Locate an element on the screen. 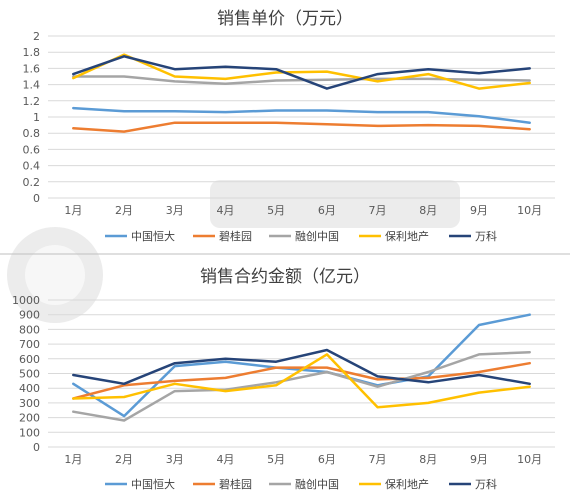  y-tick-label: 800 is located at coordinates (29, 329).